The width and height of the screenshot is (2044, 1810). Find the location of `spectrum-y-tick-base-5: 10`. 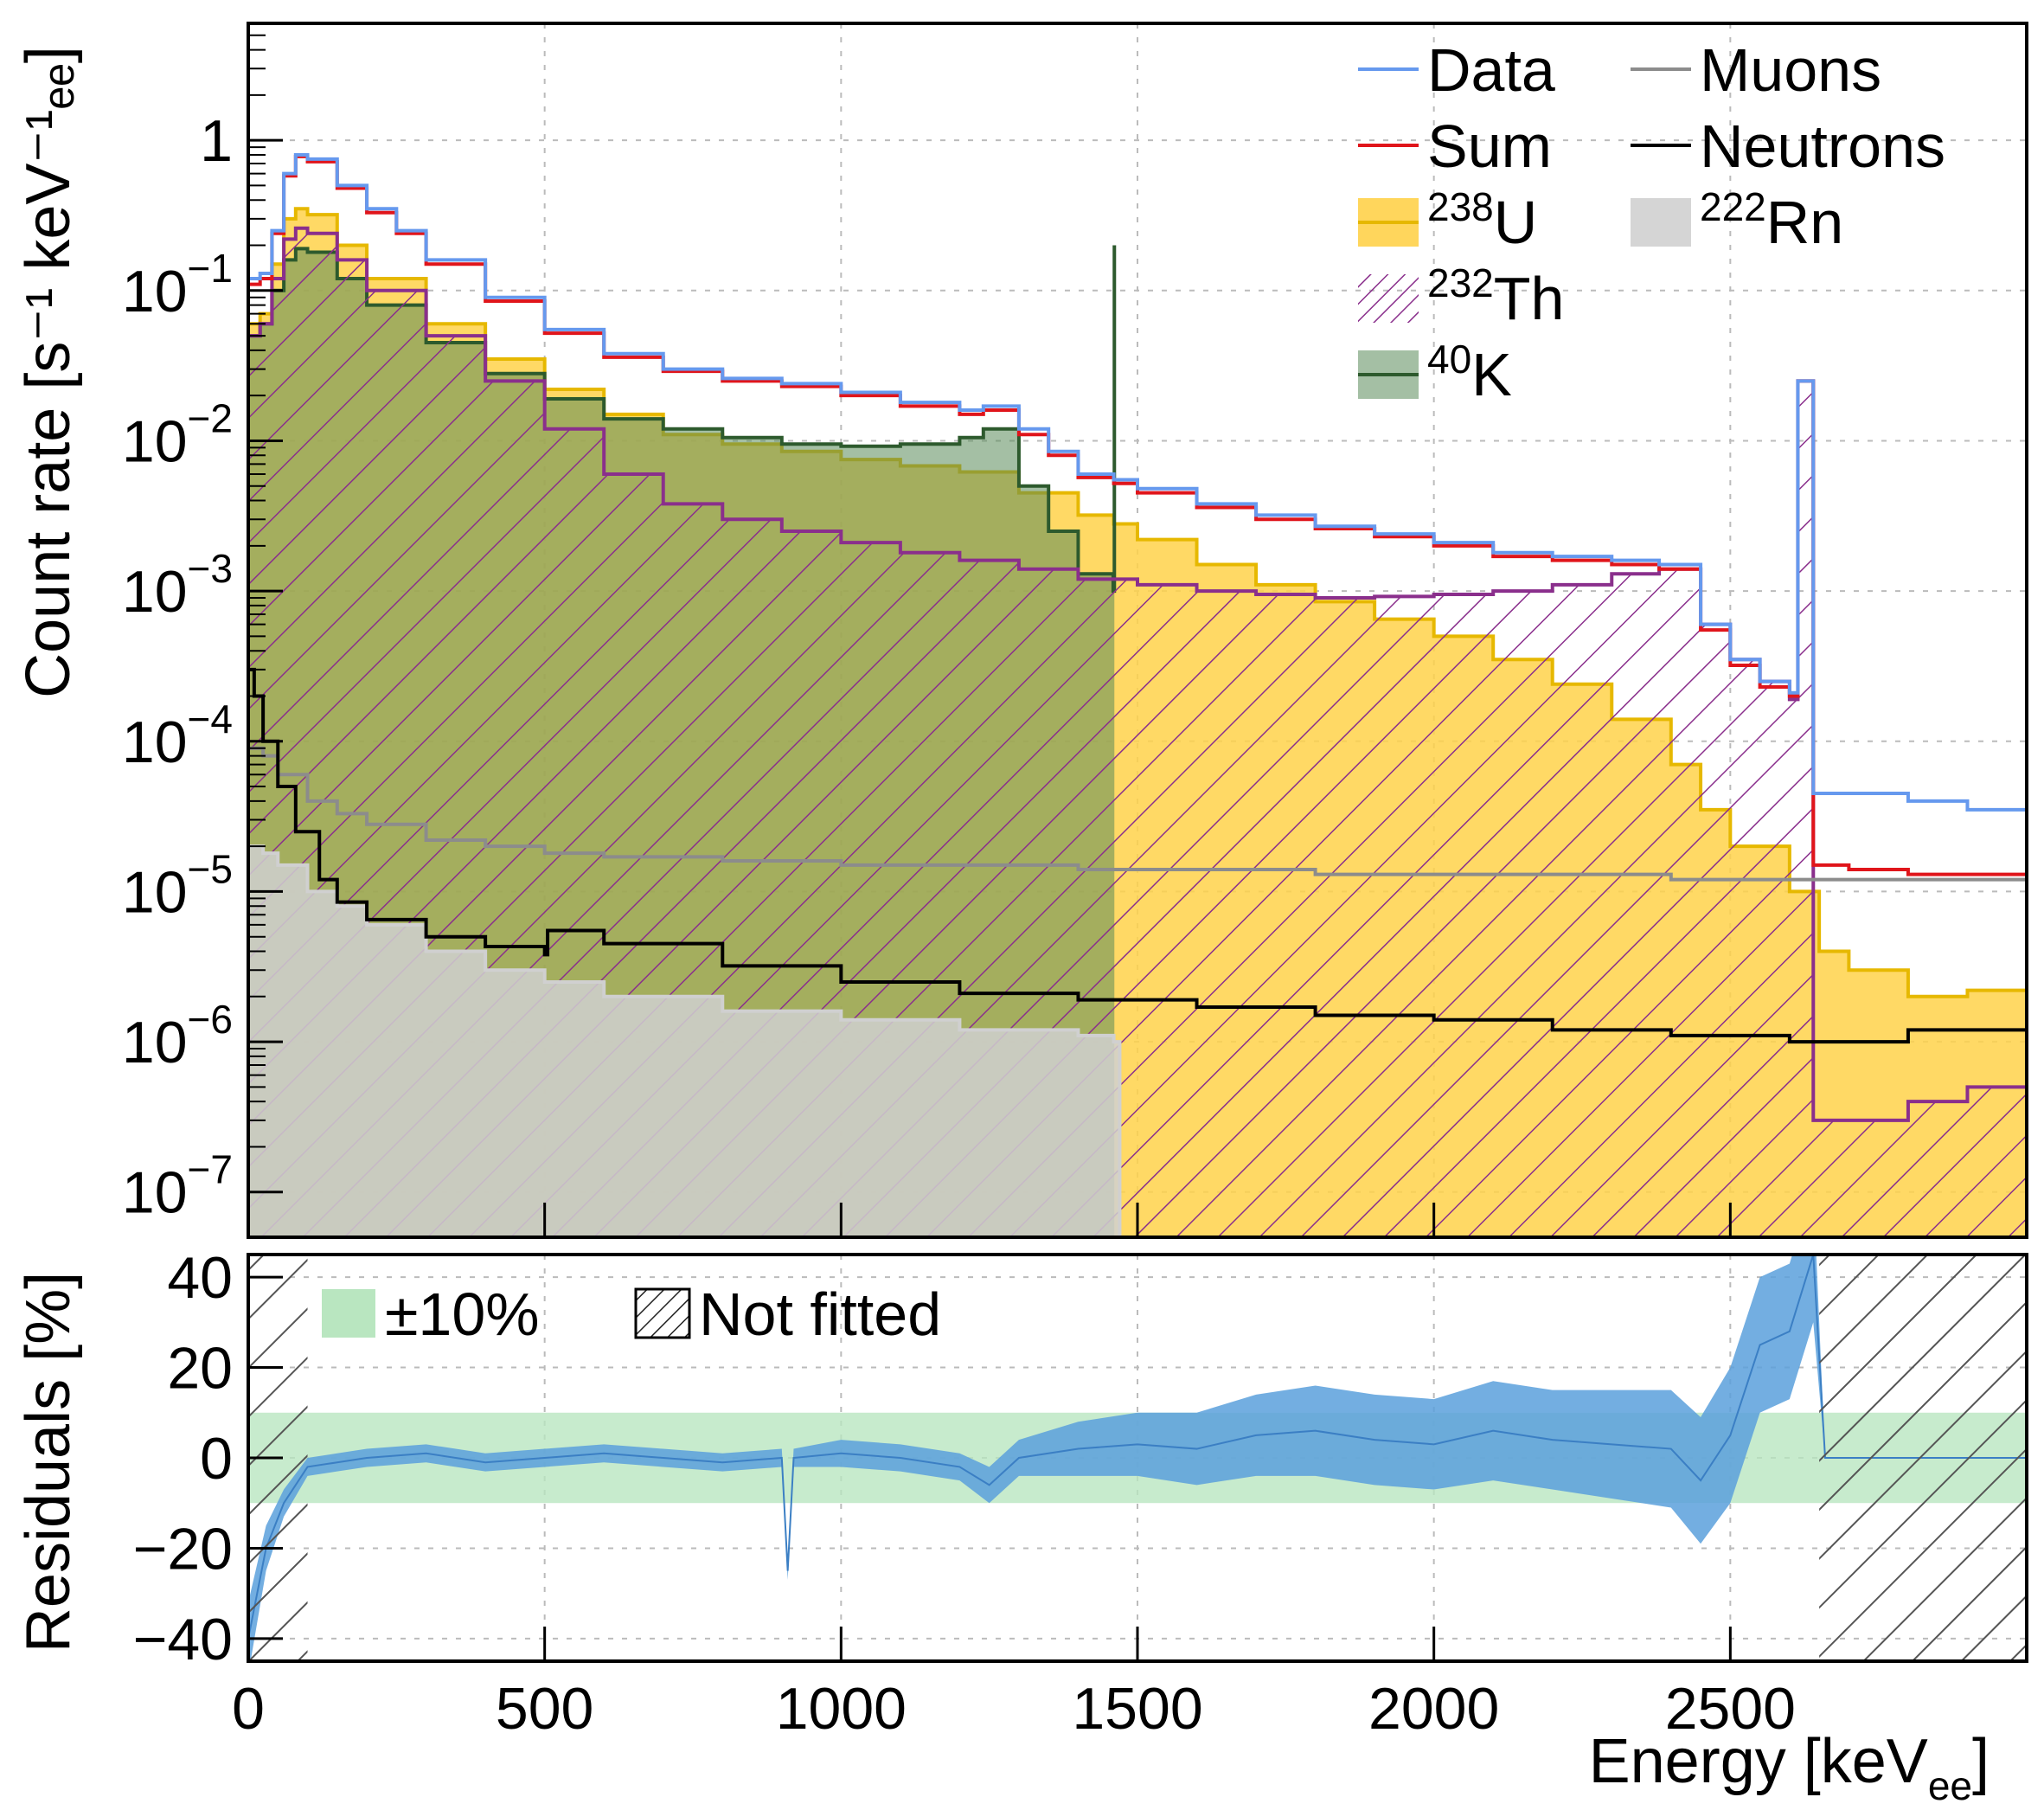

spectrum-y-tick-base-5: 10 is located at coordinates (155, 892).